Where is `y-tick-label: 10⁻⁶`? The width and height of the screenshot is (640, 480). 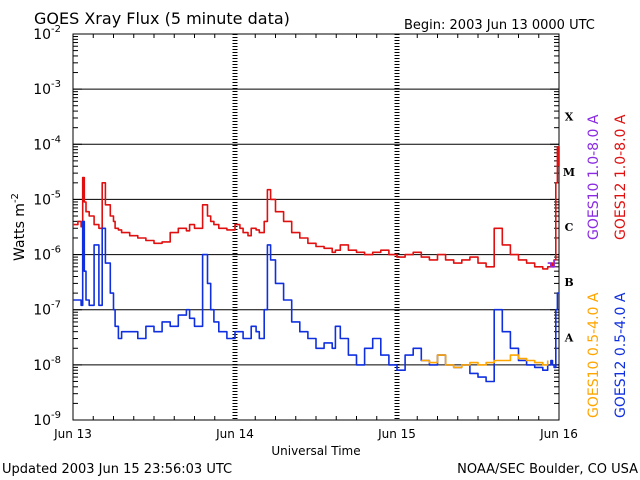
y-tick-label: 10⁻⁶ is located at coordinates (47, 254).